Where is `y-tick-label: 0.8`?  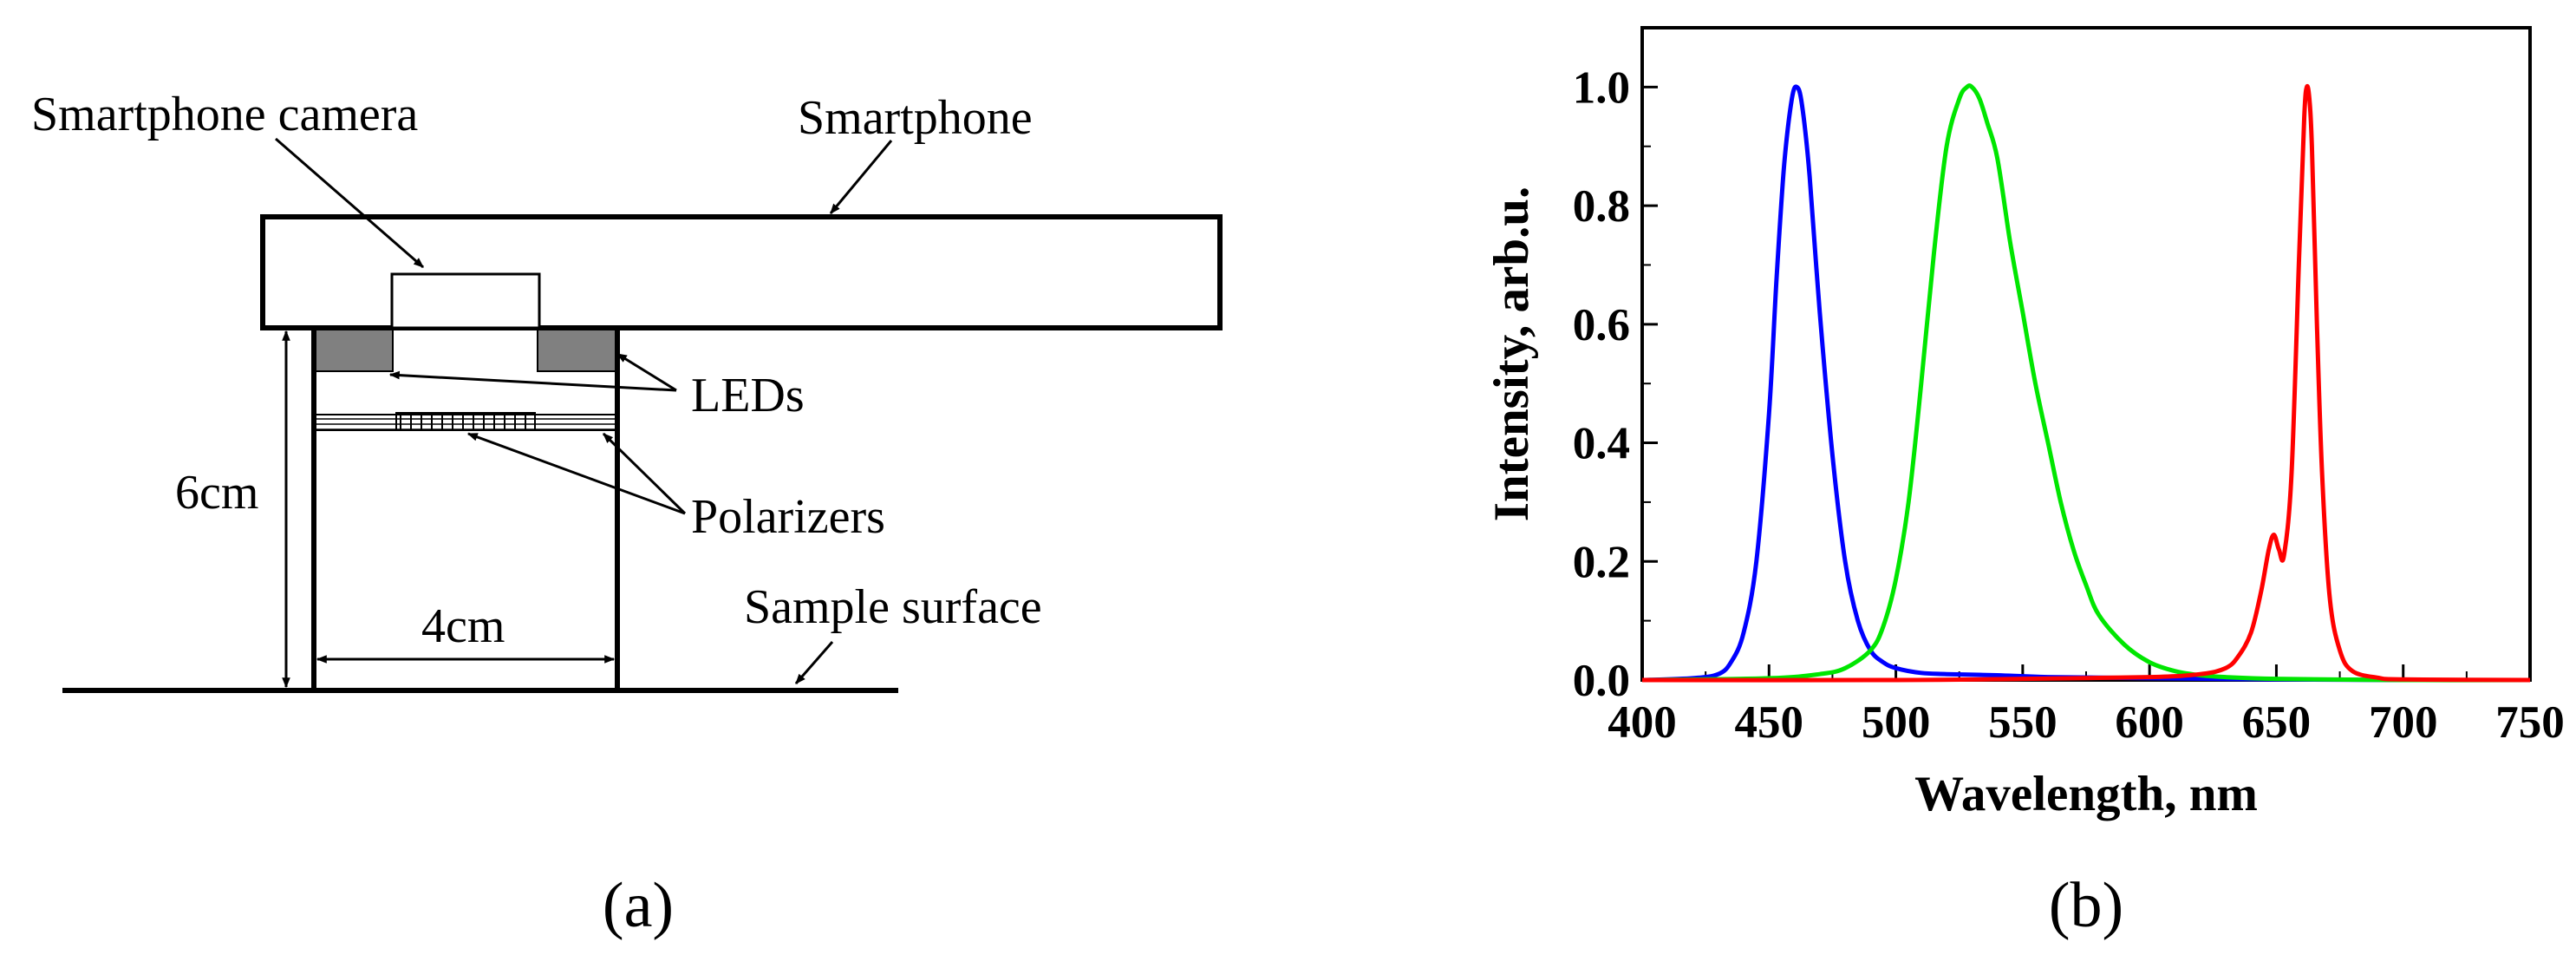
y-tick-label: 0.8 is located at coordinates (1601, 206).